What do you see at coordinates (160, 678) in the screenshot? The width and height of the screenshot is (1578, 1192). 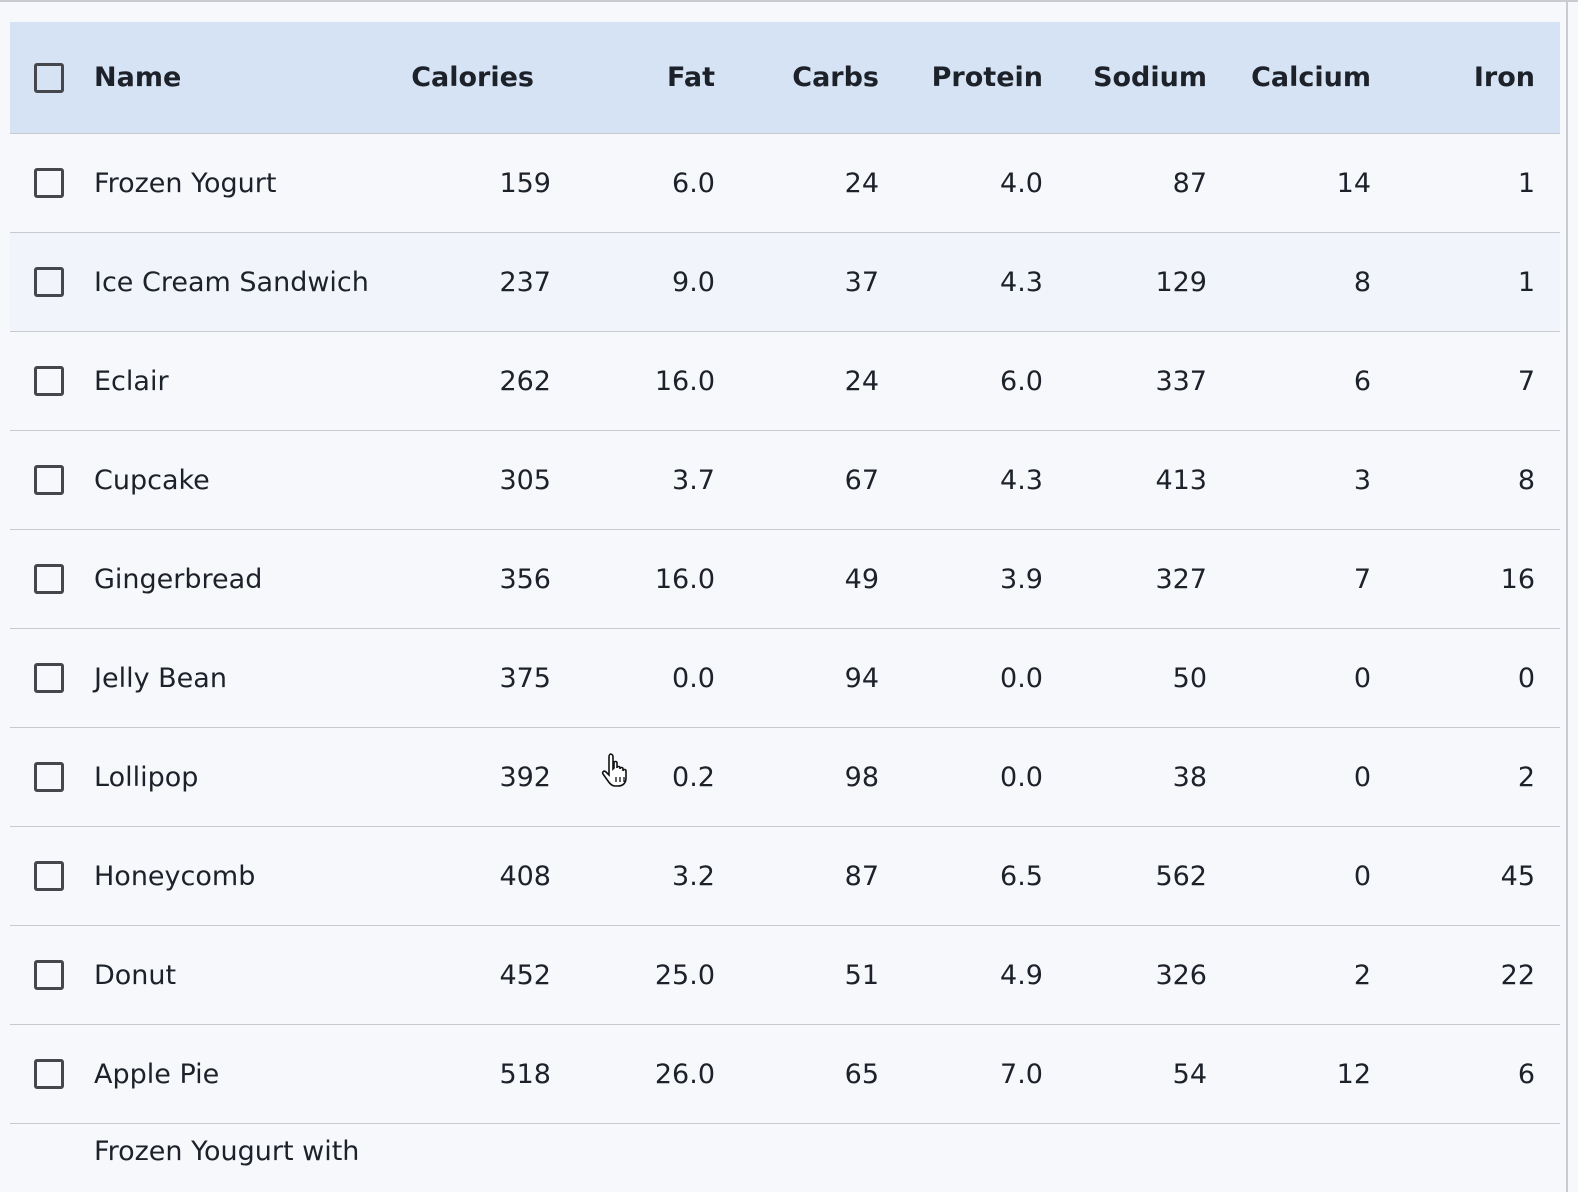 I see `cell-name: Jelly Bean` at bounding box center [160, 678].